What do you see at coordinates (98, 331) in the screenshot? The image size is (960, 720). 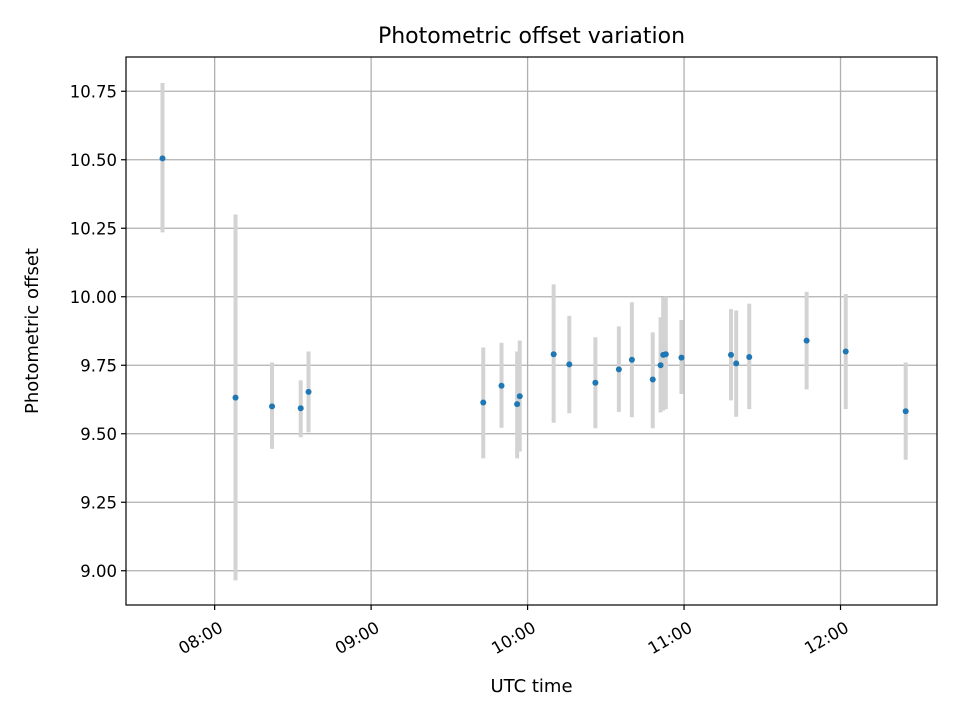 I see `y-axis: 9.00 9.25 9.50 9.75 10.00 10.25 10.50 10.75` at bounding box center [98, 331].